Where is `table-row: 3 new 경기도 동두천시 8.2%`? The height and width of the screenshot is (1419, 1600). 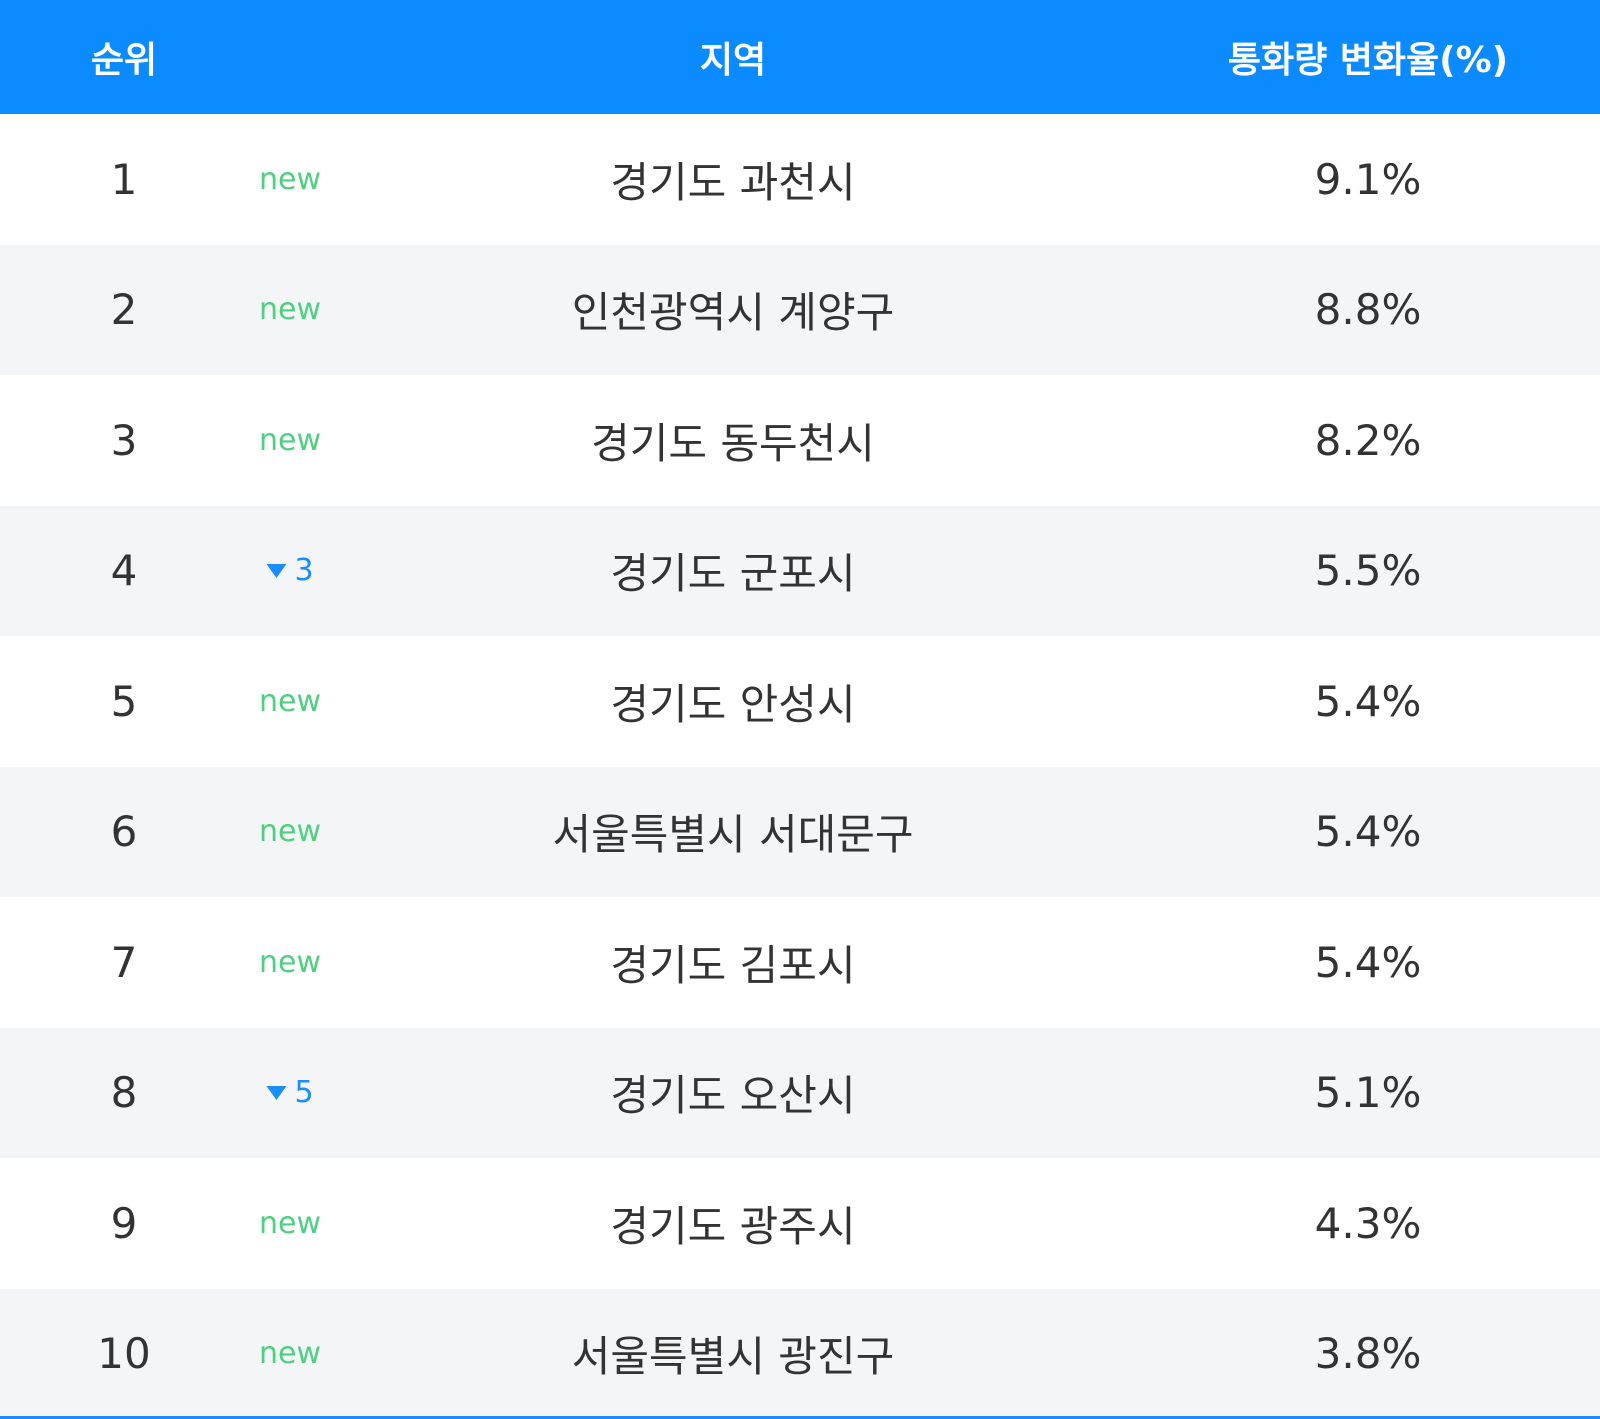 table-row: 3 new 경기도 동두천시 8.2% is located at coordinates (800, 440).